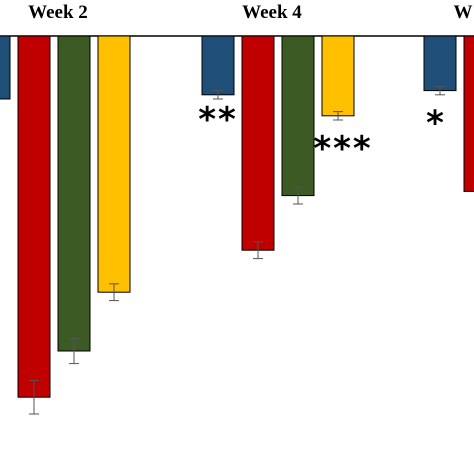  Describe the element at coordinates (272, 12) in the screenshot. I see `group-title: Week 4` at that location.